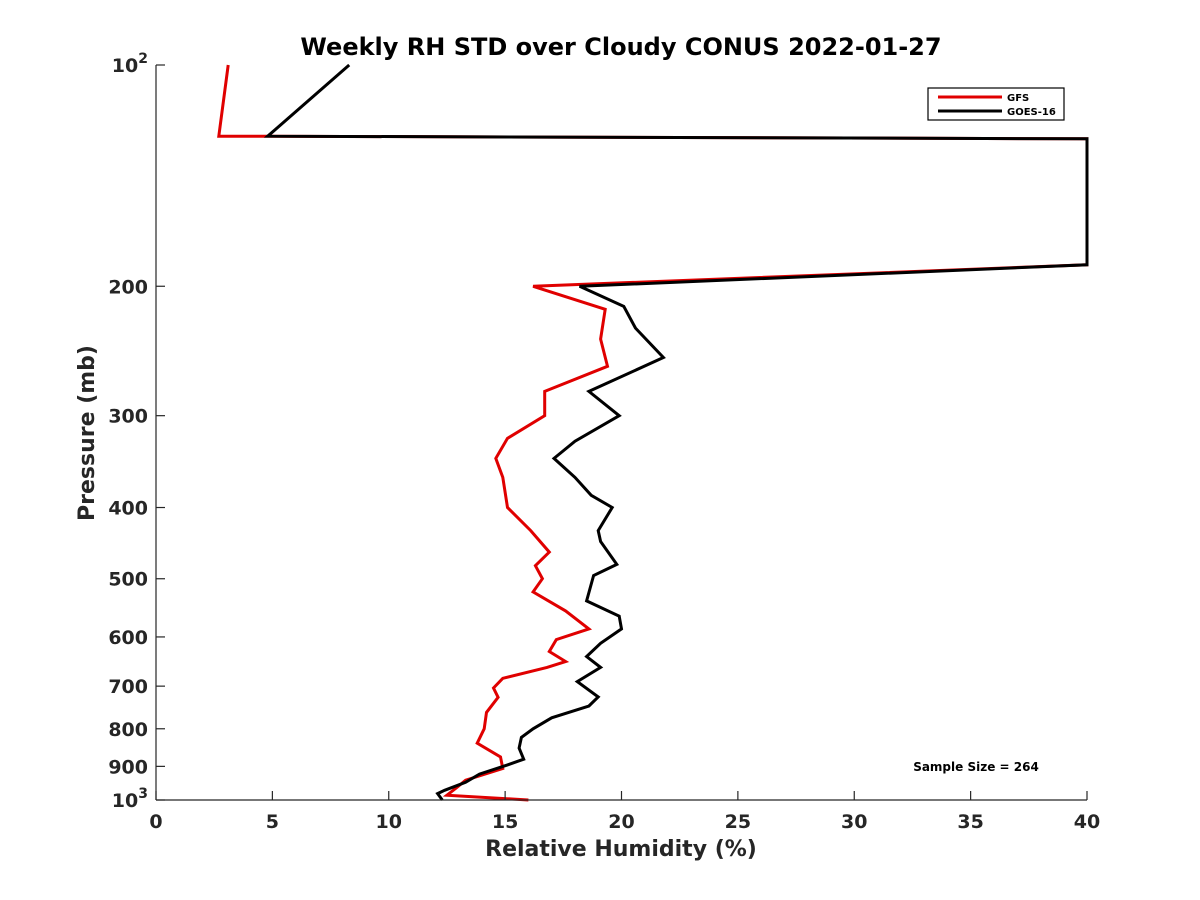 The width and height of the screenshot is (1200, 900). Describe the element at coordinates (128, 687) in the screenshot. I see `y-tick-label: 700` at that location.